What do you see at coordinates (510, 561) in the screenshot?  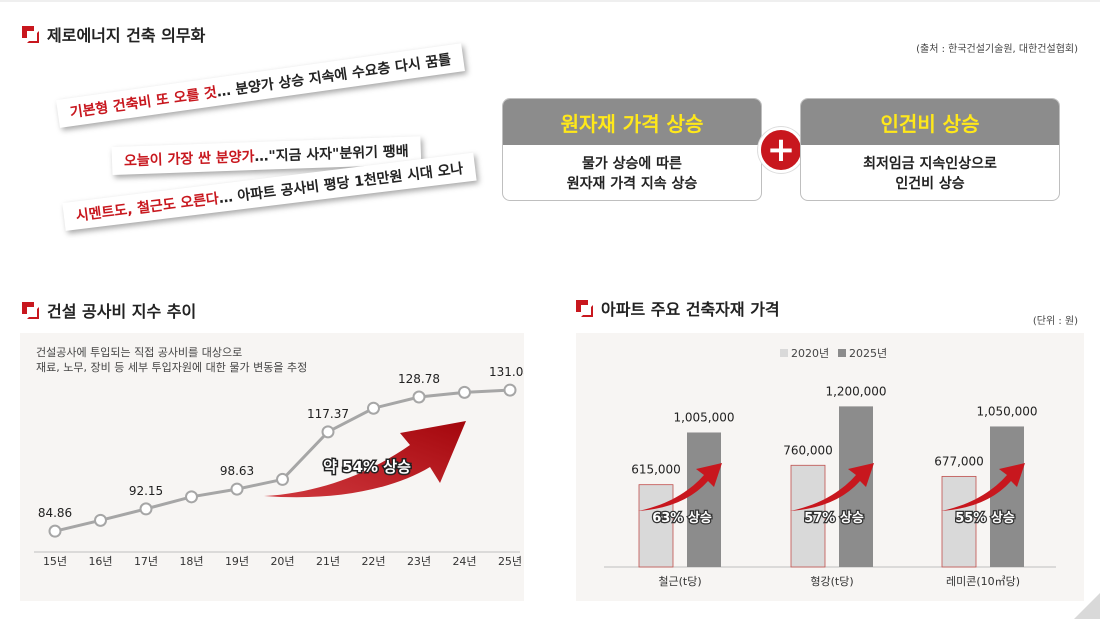 I see `x-tick-label: 25년` at bounding box center [510, 561].